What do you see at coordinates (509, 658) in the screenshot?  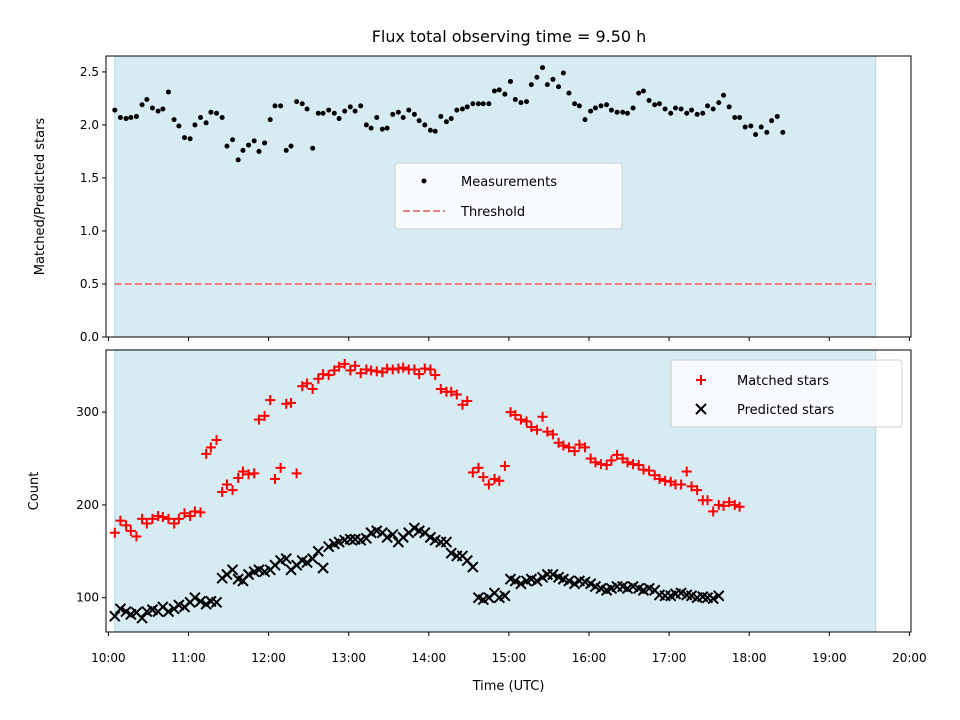 I see `x-tick-label: 15:00` at bounding box center [509, 658].